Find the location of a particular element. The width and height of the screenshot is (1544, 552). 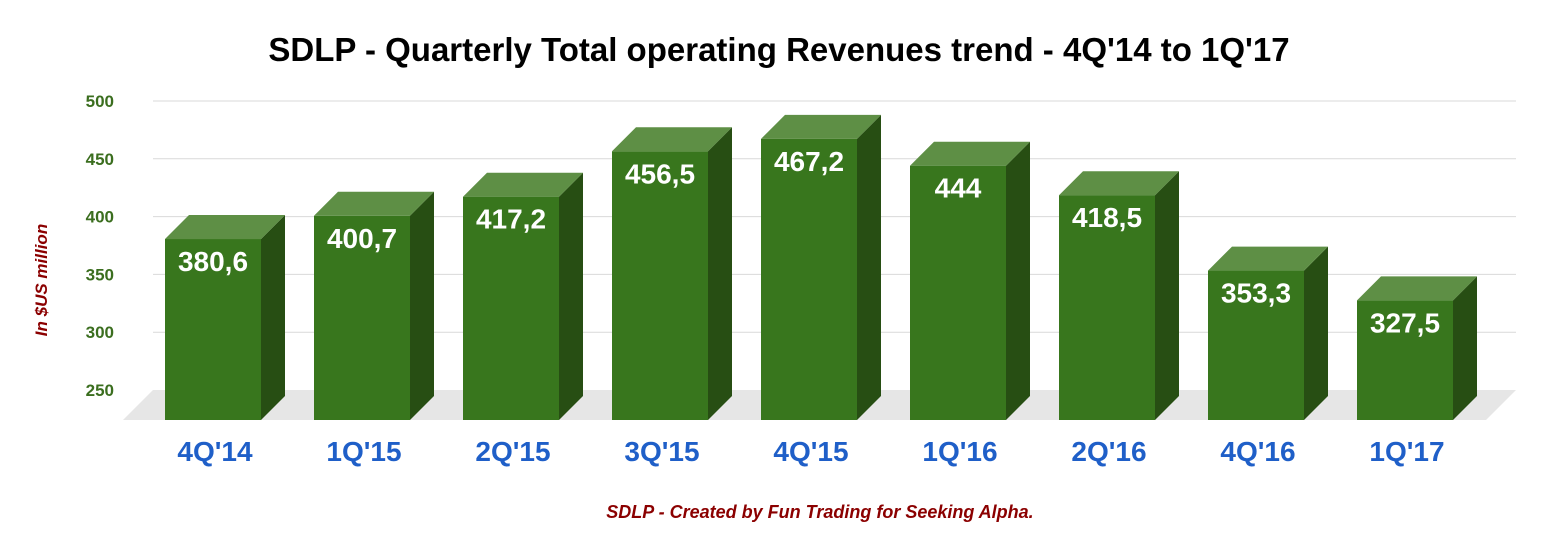

bar: 467,2 is located at coordinates (821, 267).